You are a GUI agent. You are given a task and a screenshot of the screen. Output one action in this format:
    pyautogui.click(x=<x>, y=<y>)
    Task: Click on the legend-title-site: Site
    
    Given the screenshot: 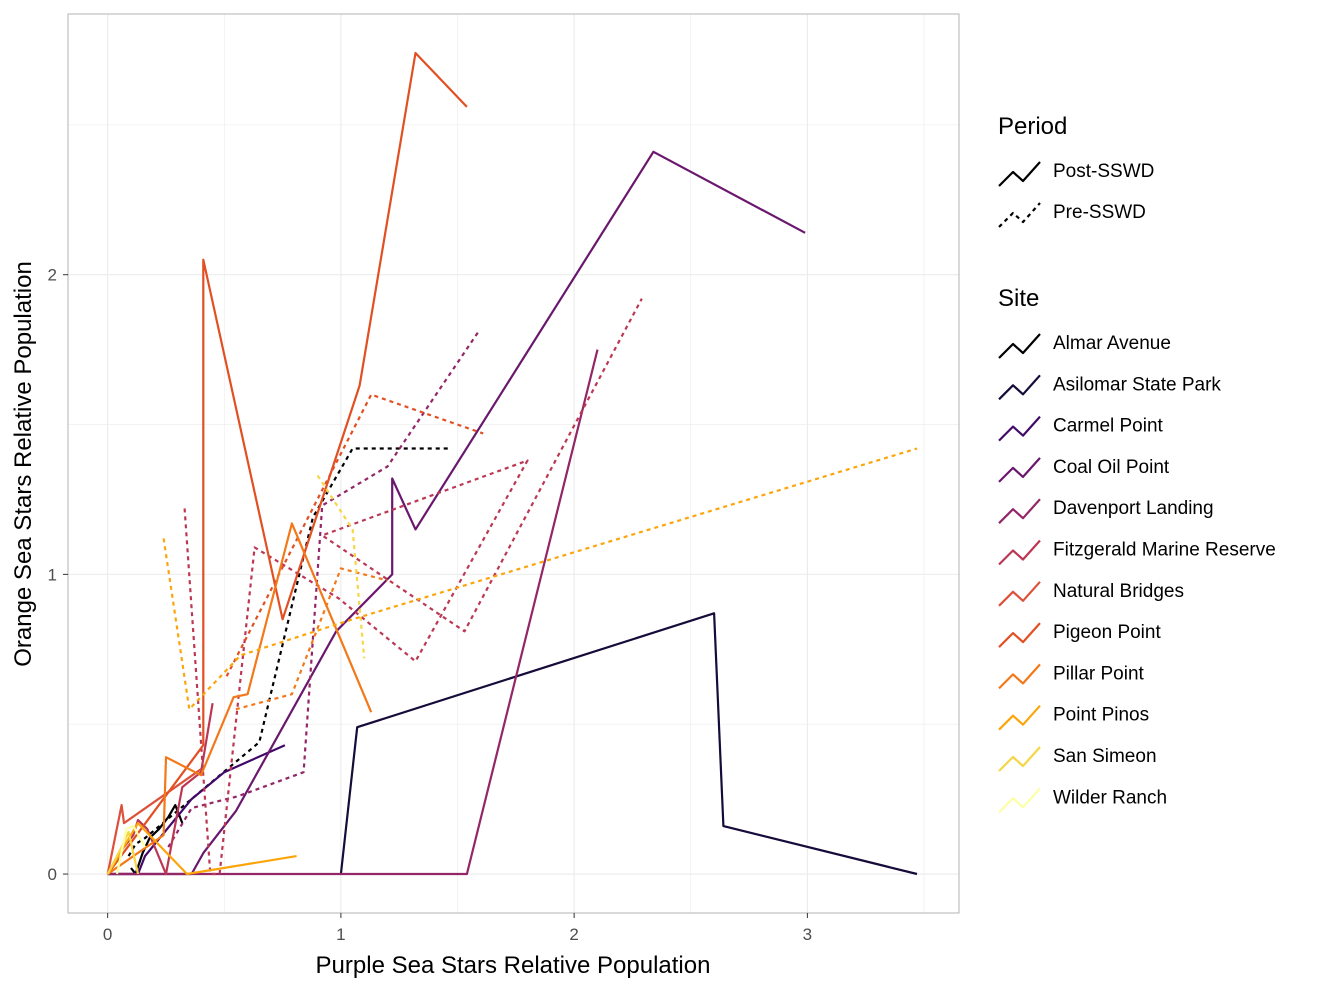 What is the action you would take?
    pyautogui.click(x=1018, y=298)
    